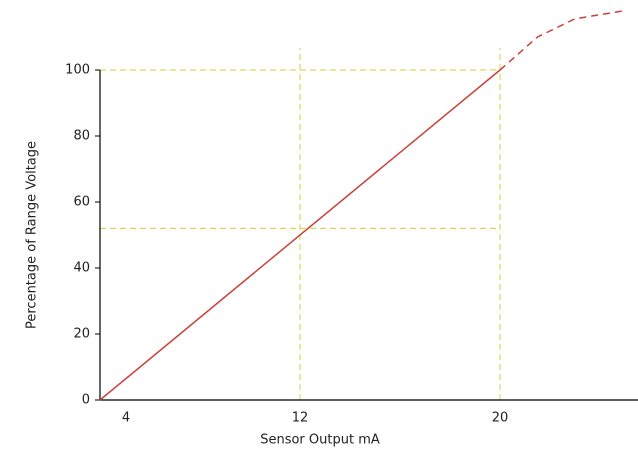 This screenshot has height=453, width=638. I want to click on y-tick-label: 20, so click(81, 334).